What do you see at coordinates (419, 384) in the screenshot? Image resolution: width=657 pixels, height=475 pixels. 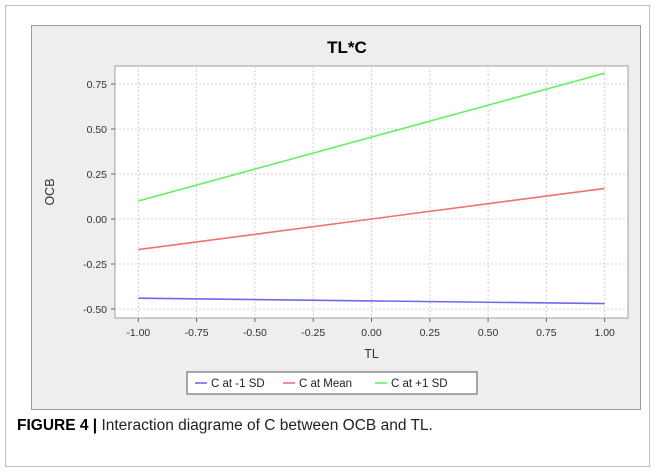 I see `legend-label-3: C at +1 SD` at bounding box center [419, 384].